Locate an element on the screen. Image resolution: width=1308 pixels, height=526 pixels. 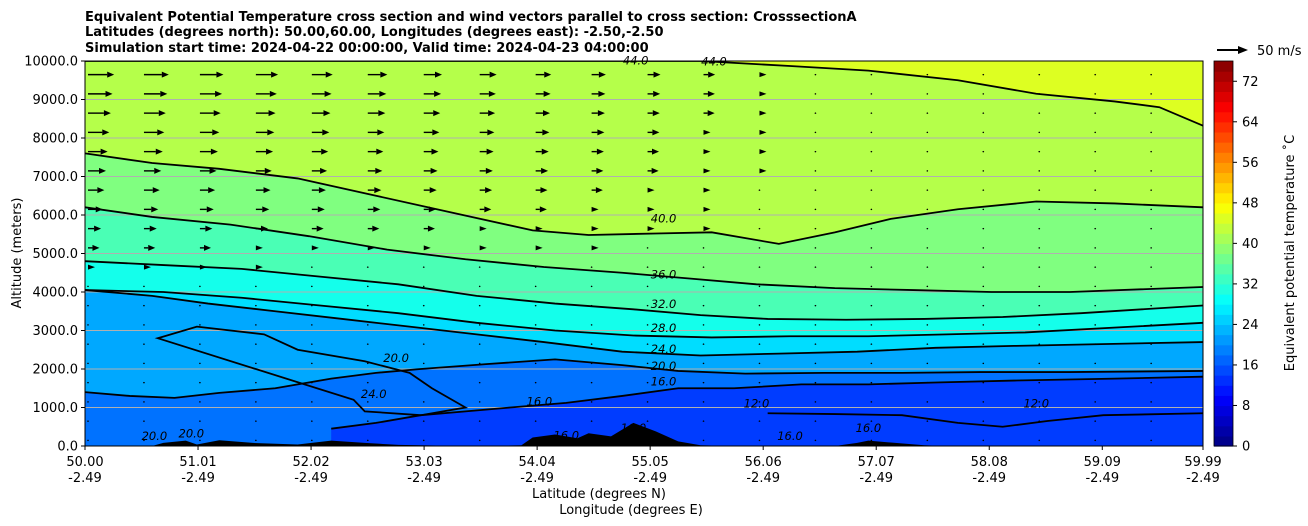
x-tick-label-lat: 52.02 is located at coordinates (310, 462).